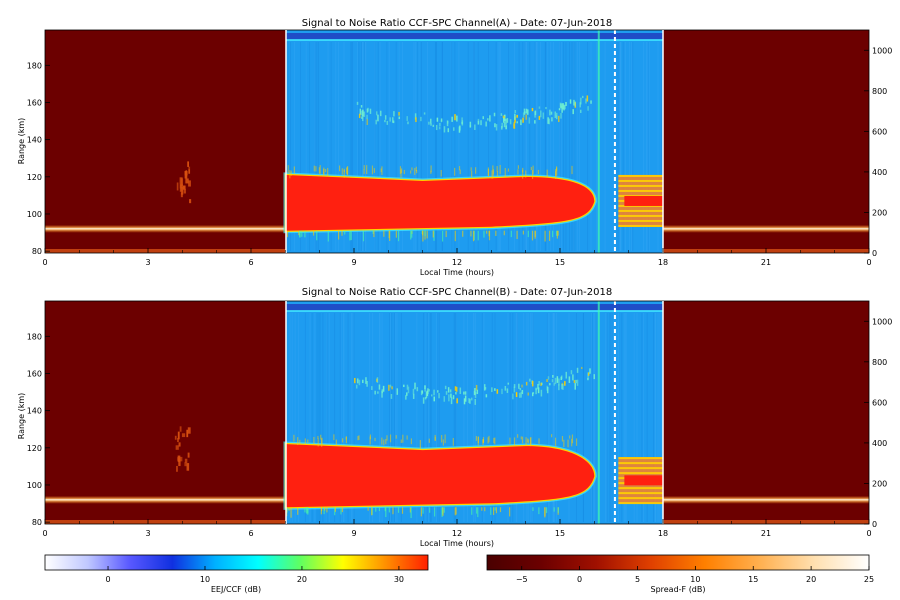 Image resolution: width=900 pixels, height=600 pixels. Describe the element at coordinates (868, 262) in the screenshot. I see `x-tick-label: 0` at that location.